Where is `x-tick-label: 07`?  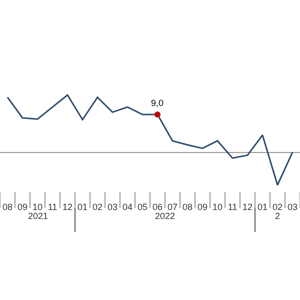
x-tick-label: 07 is located at coordinates (172, 207).